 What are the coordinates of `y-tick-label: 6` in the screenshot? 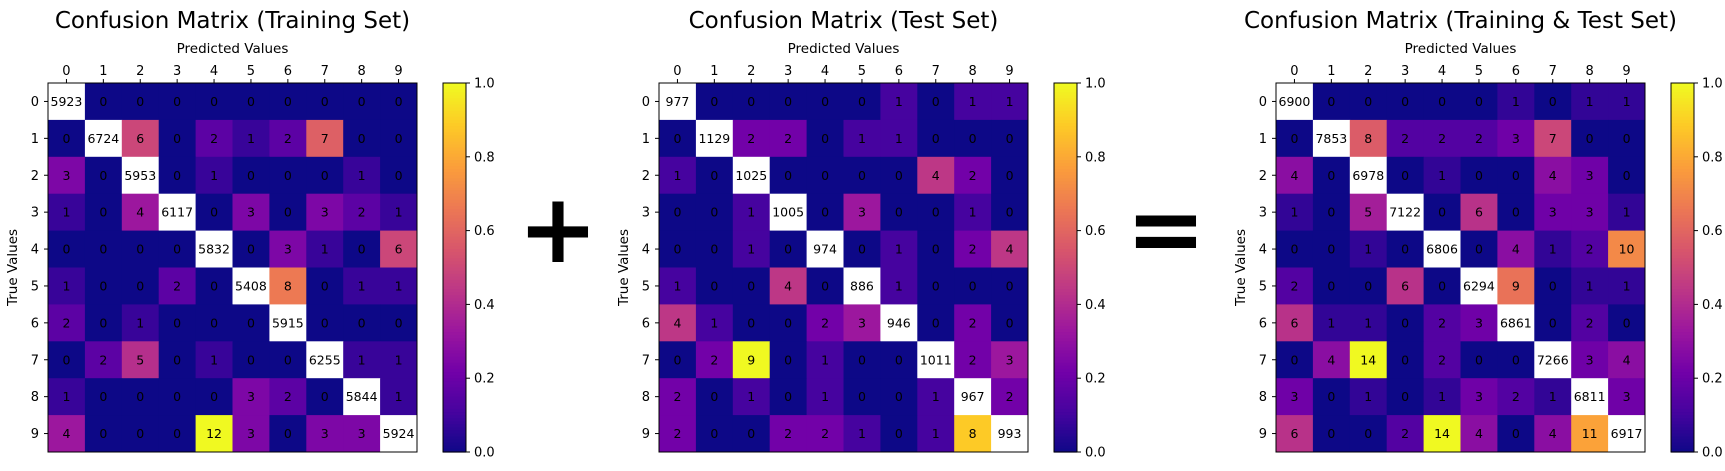 It's located at (35, 323).